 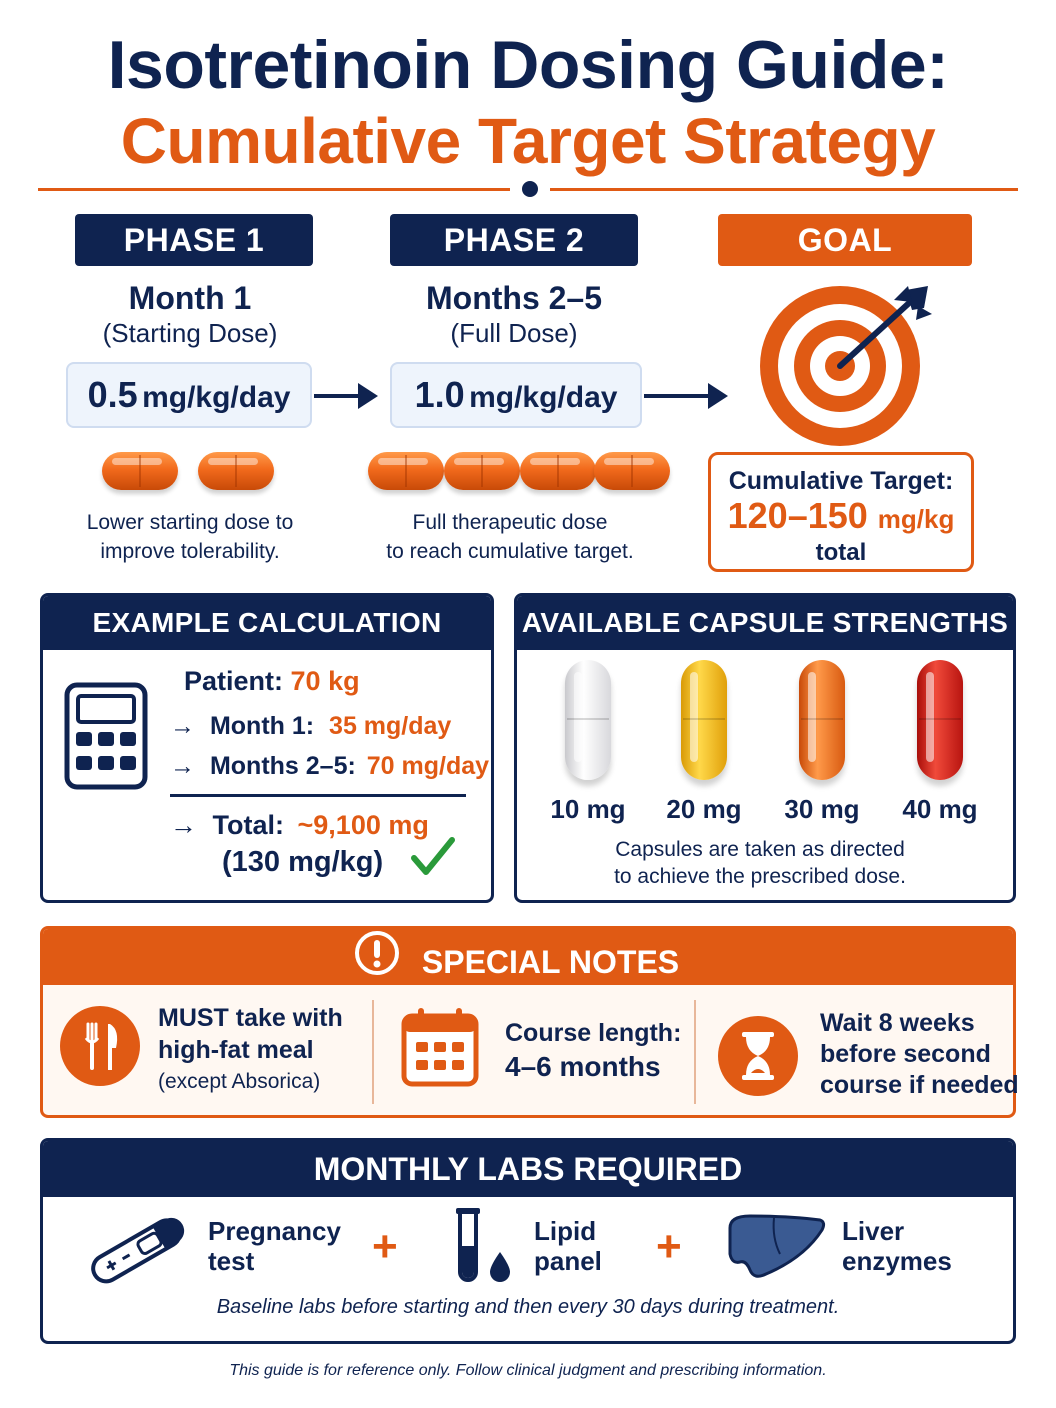 I want to click on cumulative-target-box: Cumulative Target: 120–150 mg/kg total, so click(x=841, y=512).